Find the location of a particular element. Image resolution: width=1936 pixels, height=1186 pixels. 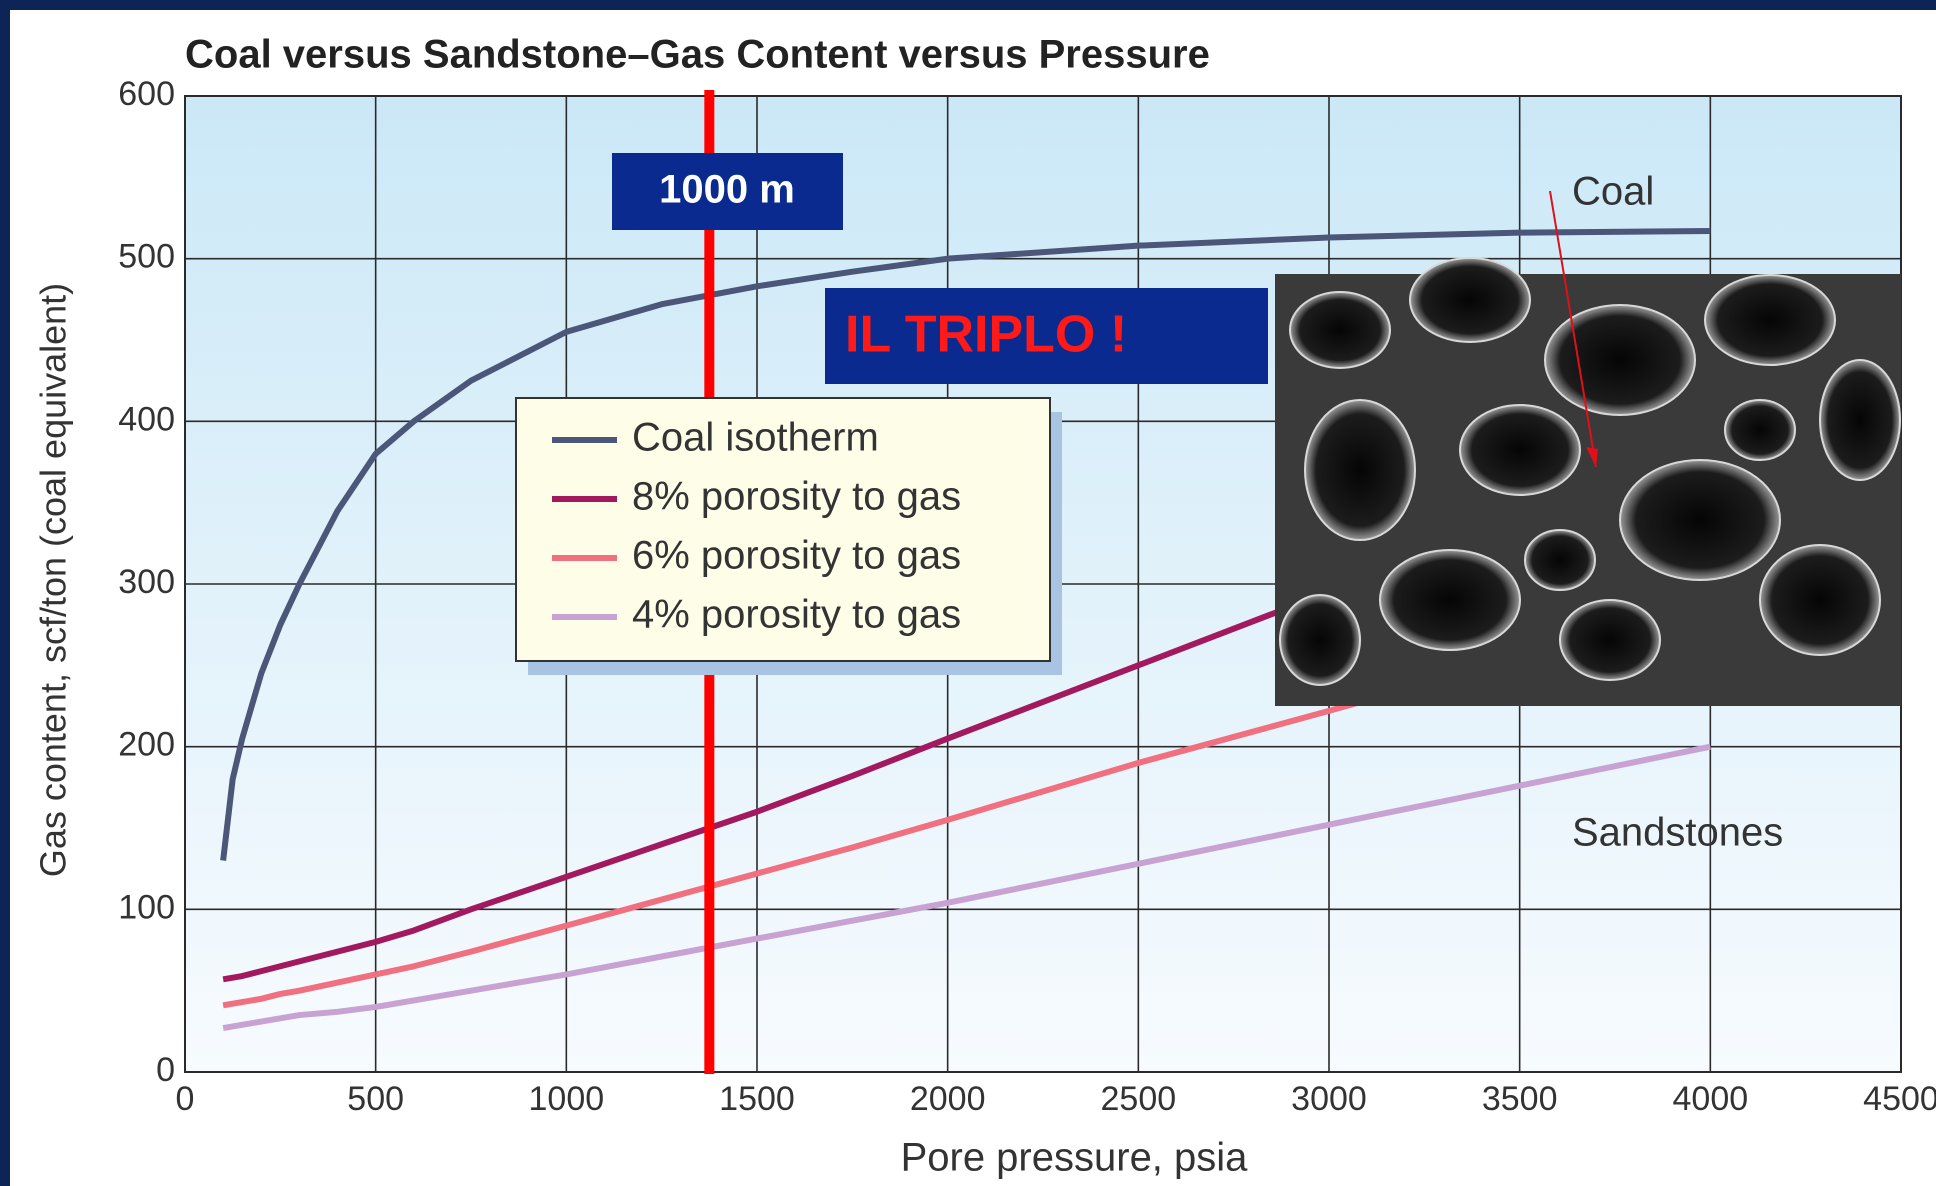

y-tick-label: 500 is located at coordinates (146, 257).